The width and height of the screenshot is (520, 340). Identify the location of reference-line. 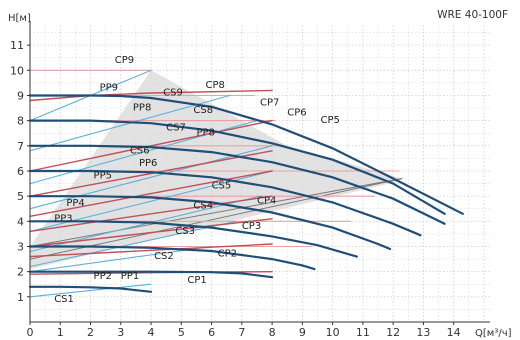
(216, 212).